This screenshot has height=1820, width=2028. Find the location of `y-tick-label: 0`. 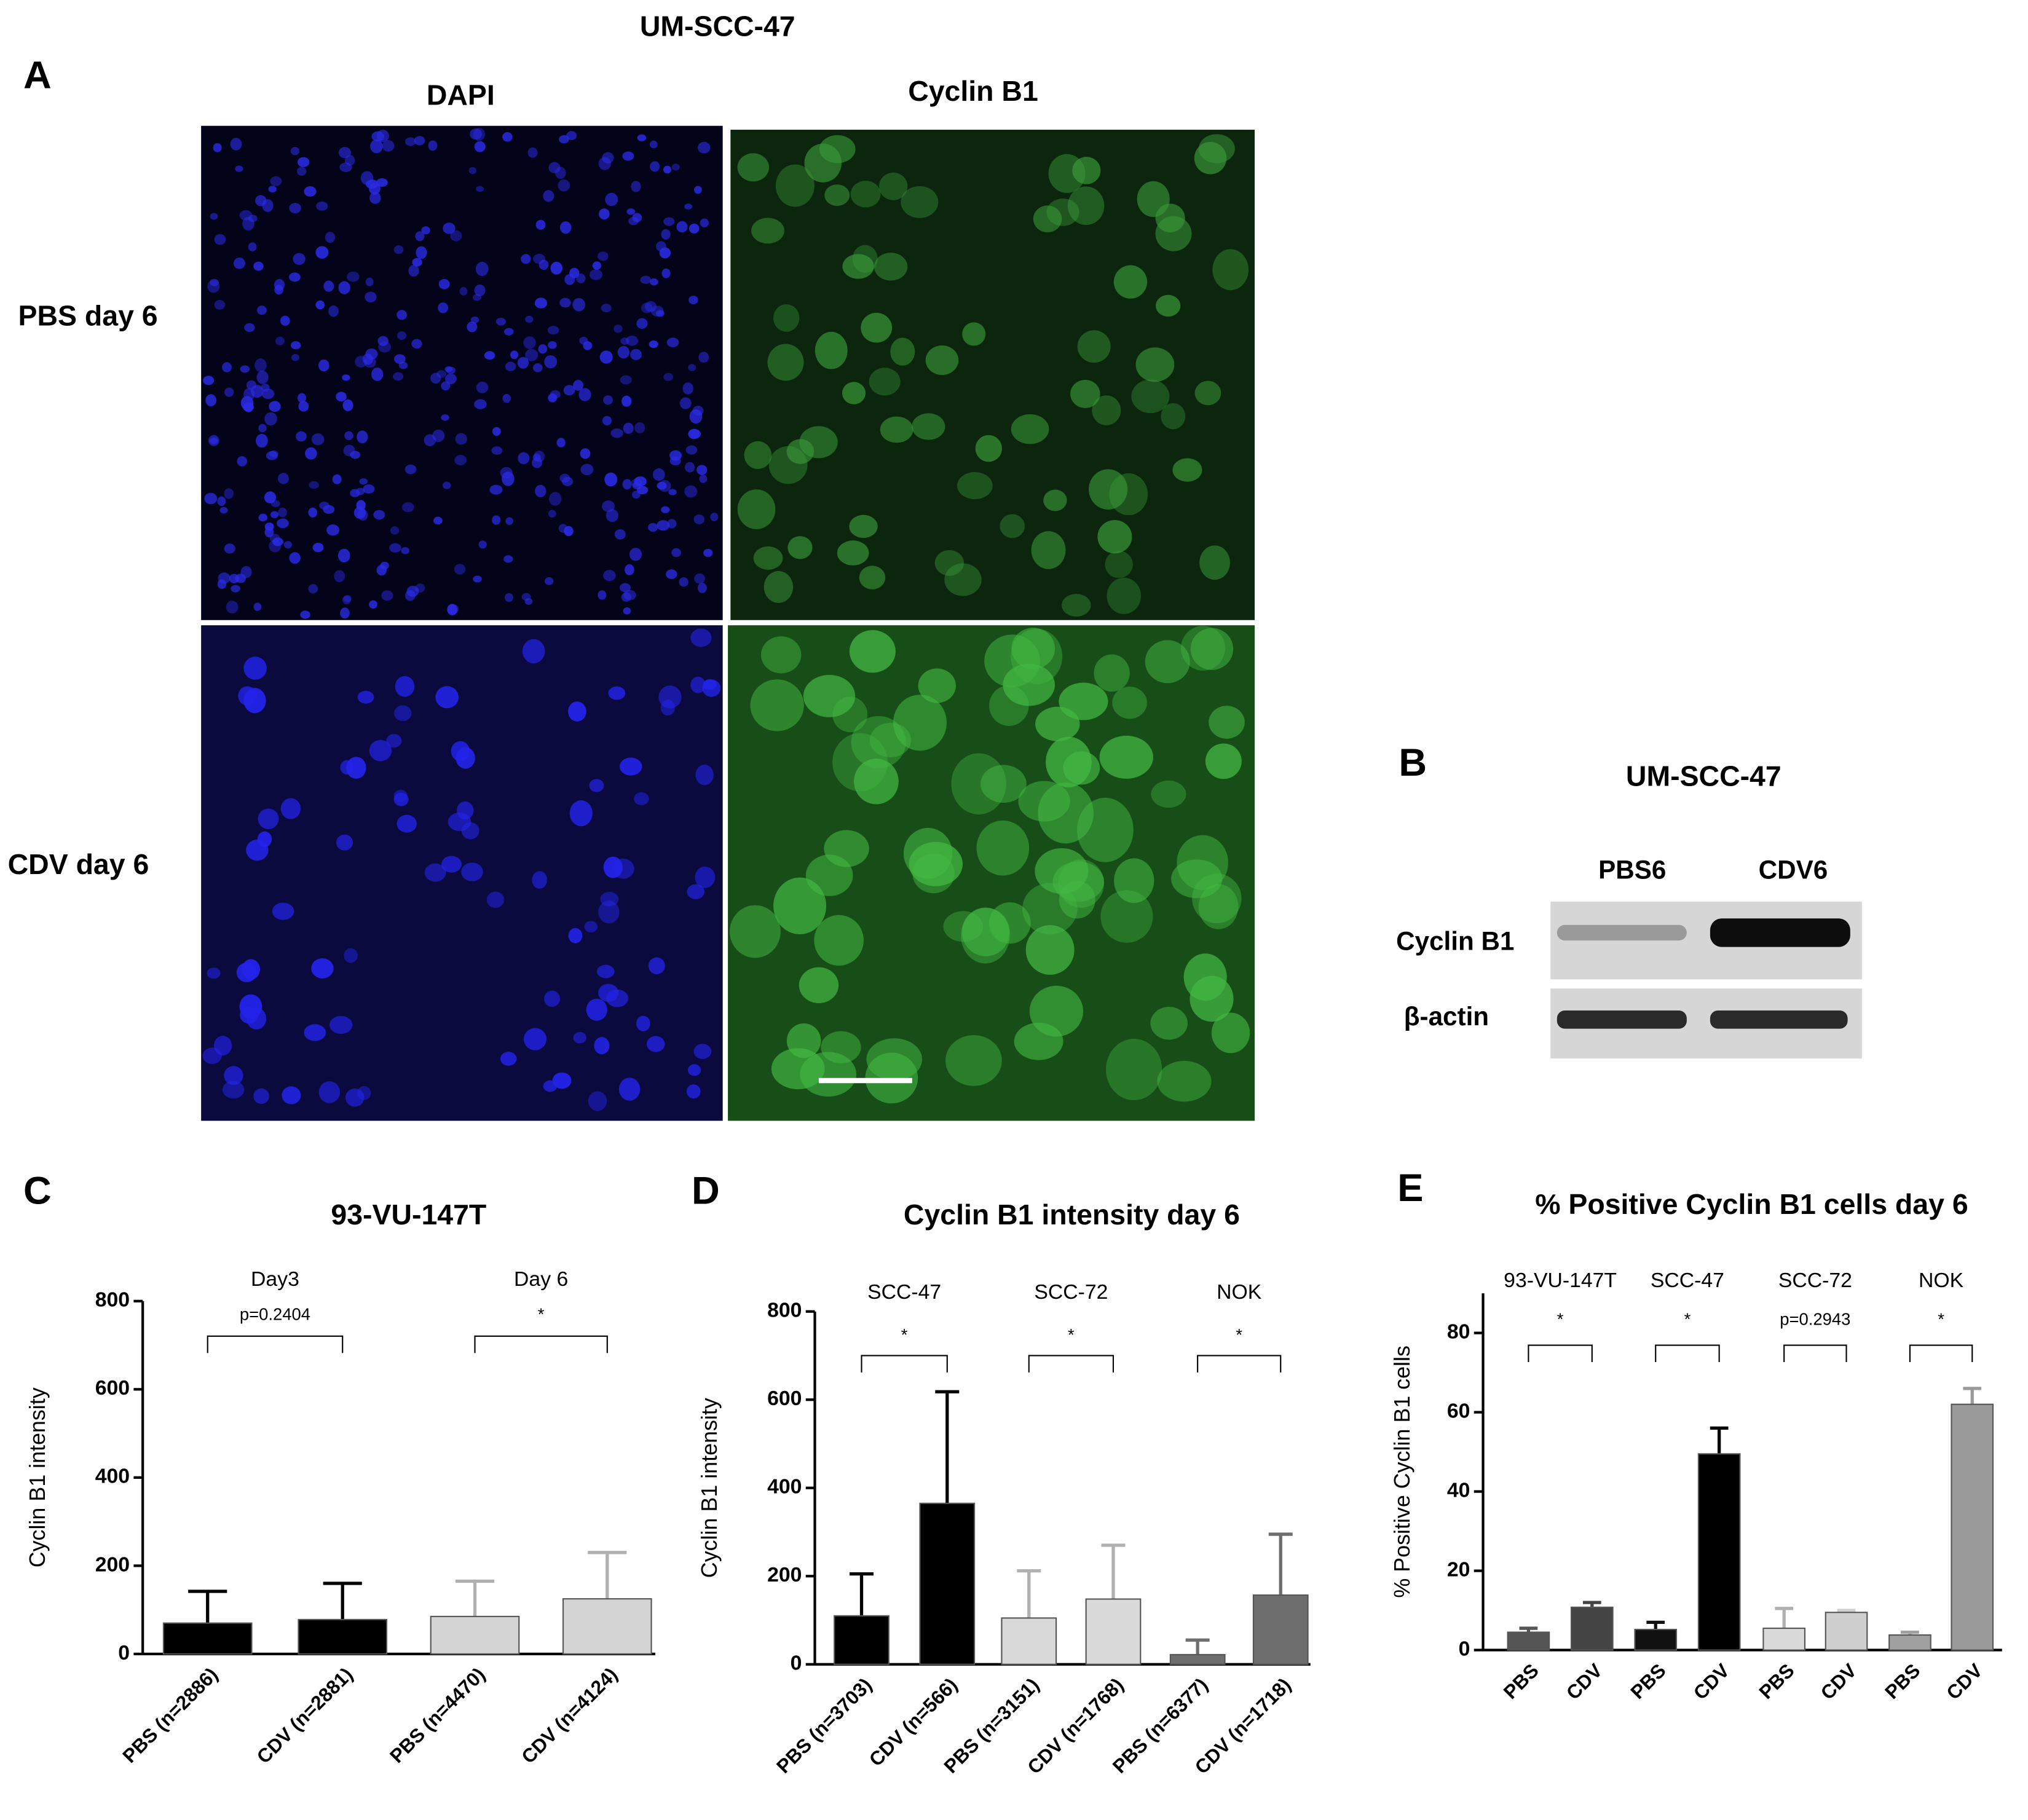

y-tick-label: 0 is located at coordinates (796, 1663).